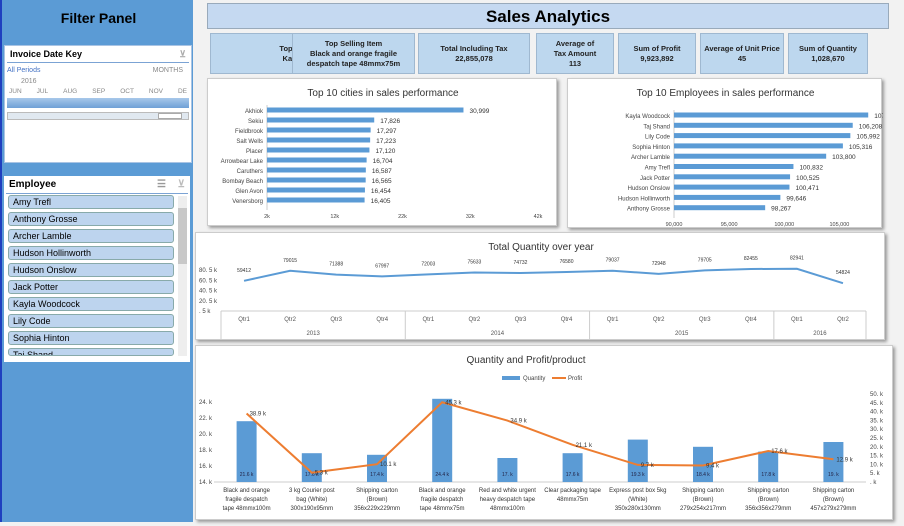  Describe the element at coordinates (161, 184) in the screenshot. I see `multi-select-icon: ☰` at that location.